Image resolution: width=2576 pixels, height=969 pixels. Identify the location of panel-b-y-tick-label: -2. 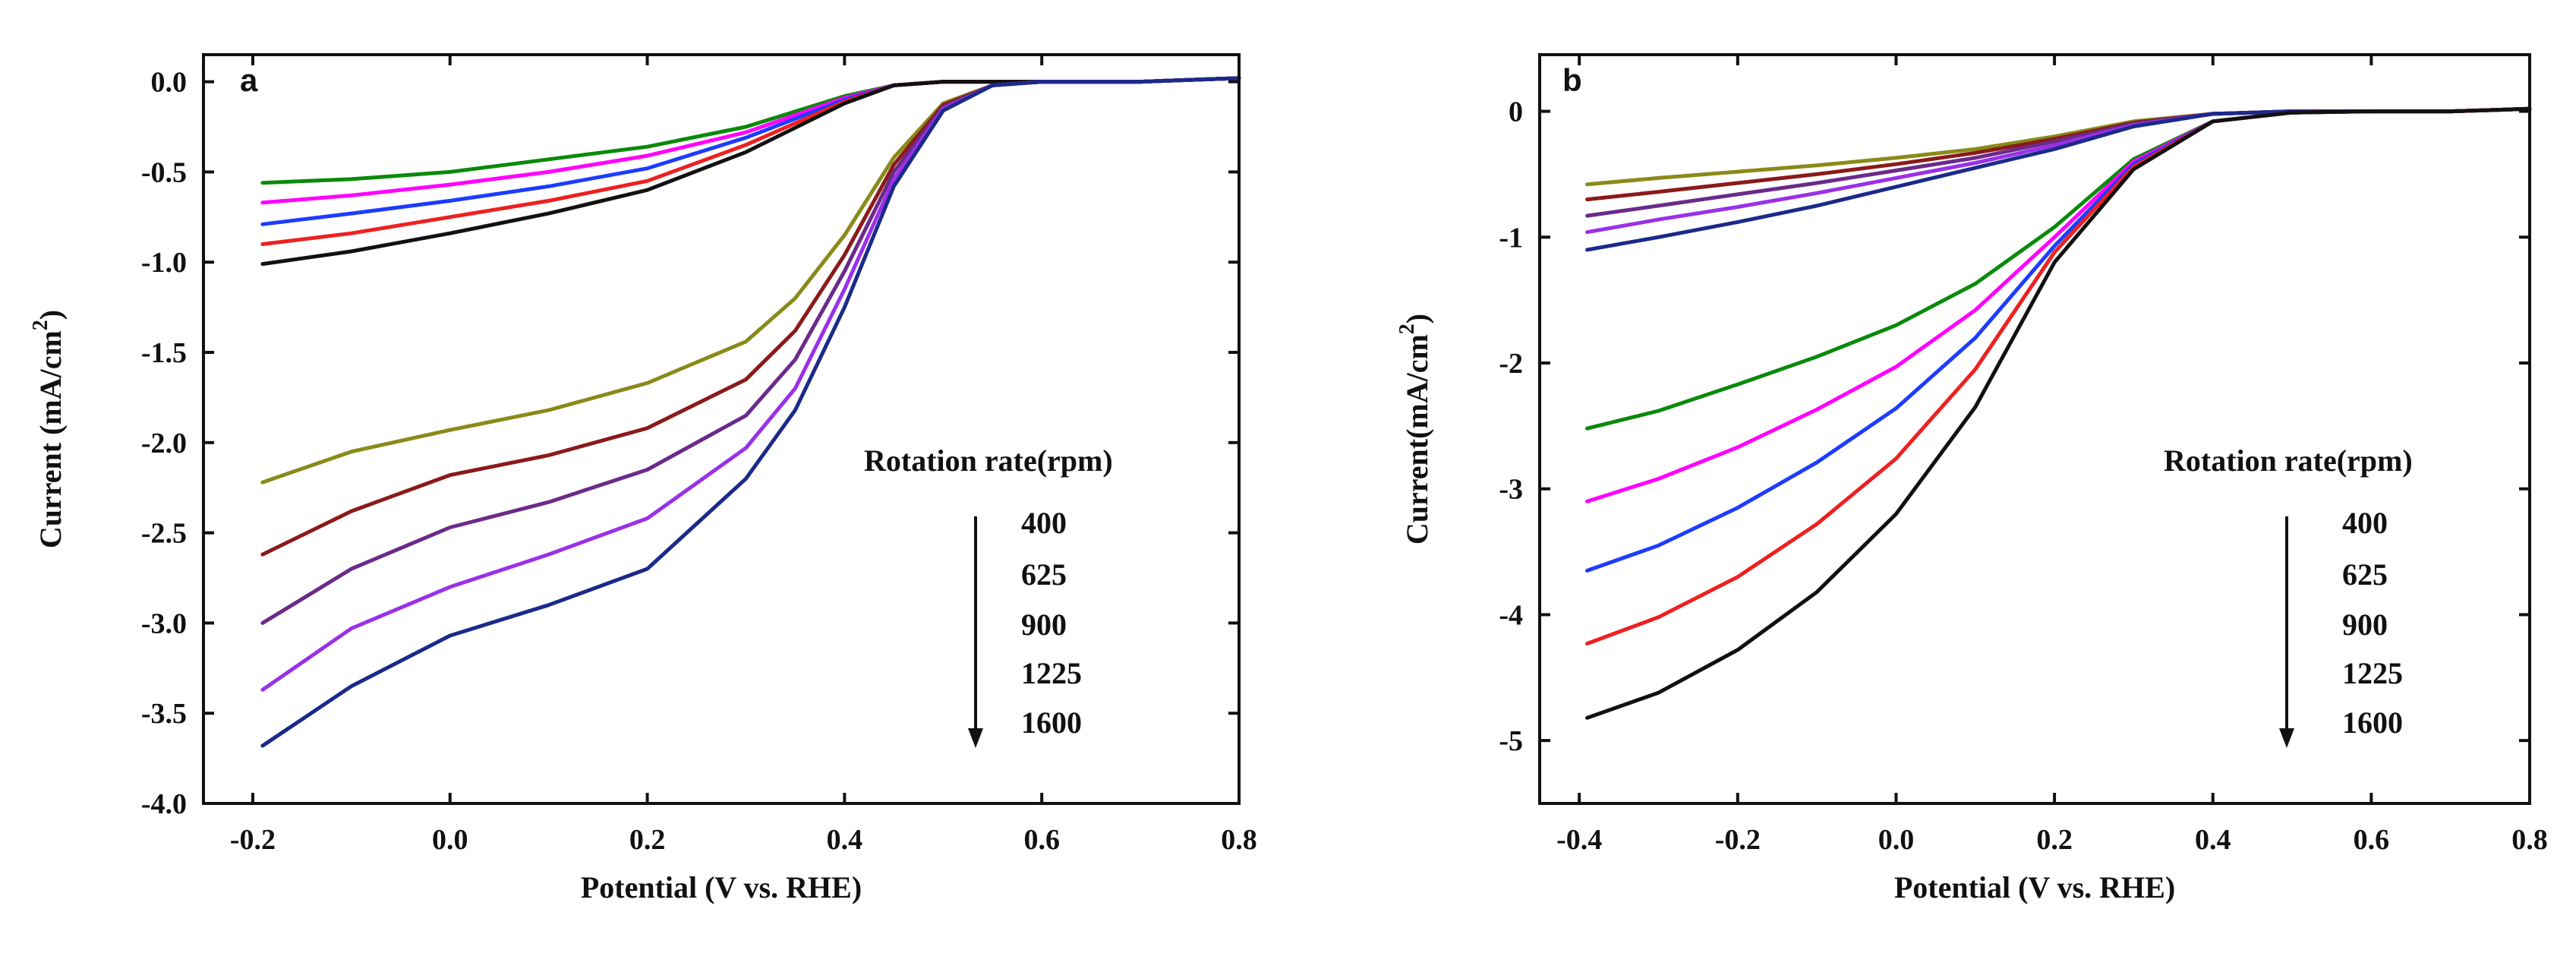
(1511, 364).